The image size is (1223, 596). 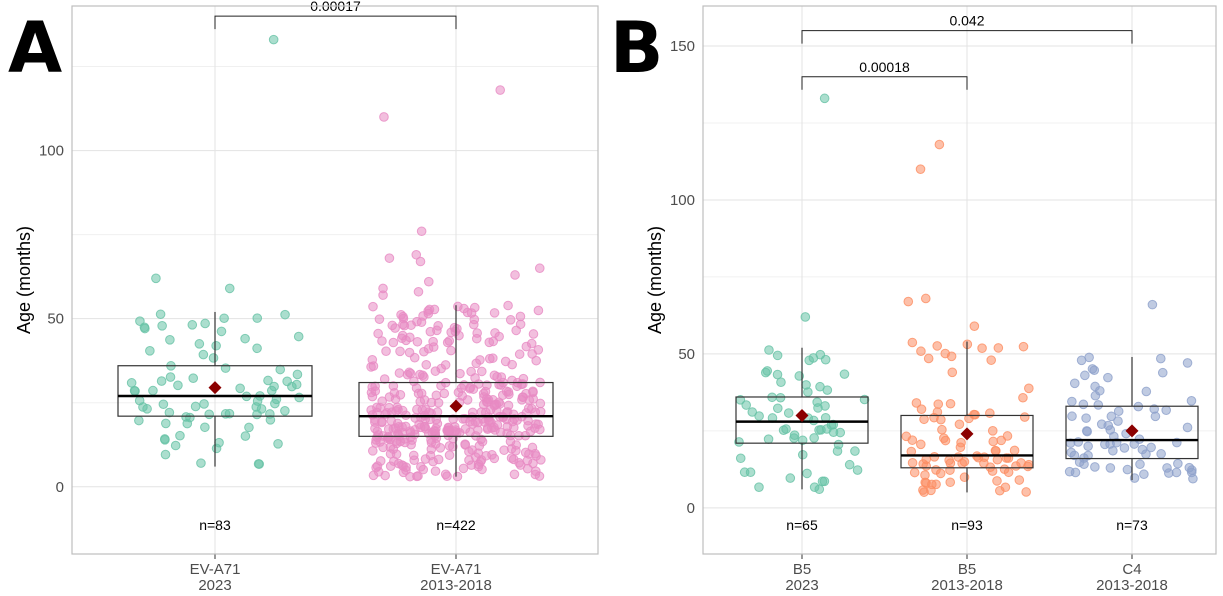 I want to click on x-tick-label: EV-A71, so click(x=215, y=569).